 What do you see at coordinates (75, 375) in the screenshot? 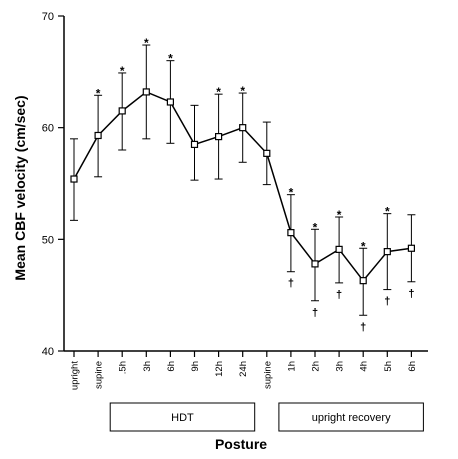
I see `x-tick-label: upright` at bounding box center [75, 375].